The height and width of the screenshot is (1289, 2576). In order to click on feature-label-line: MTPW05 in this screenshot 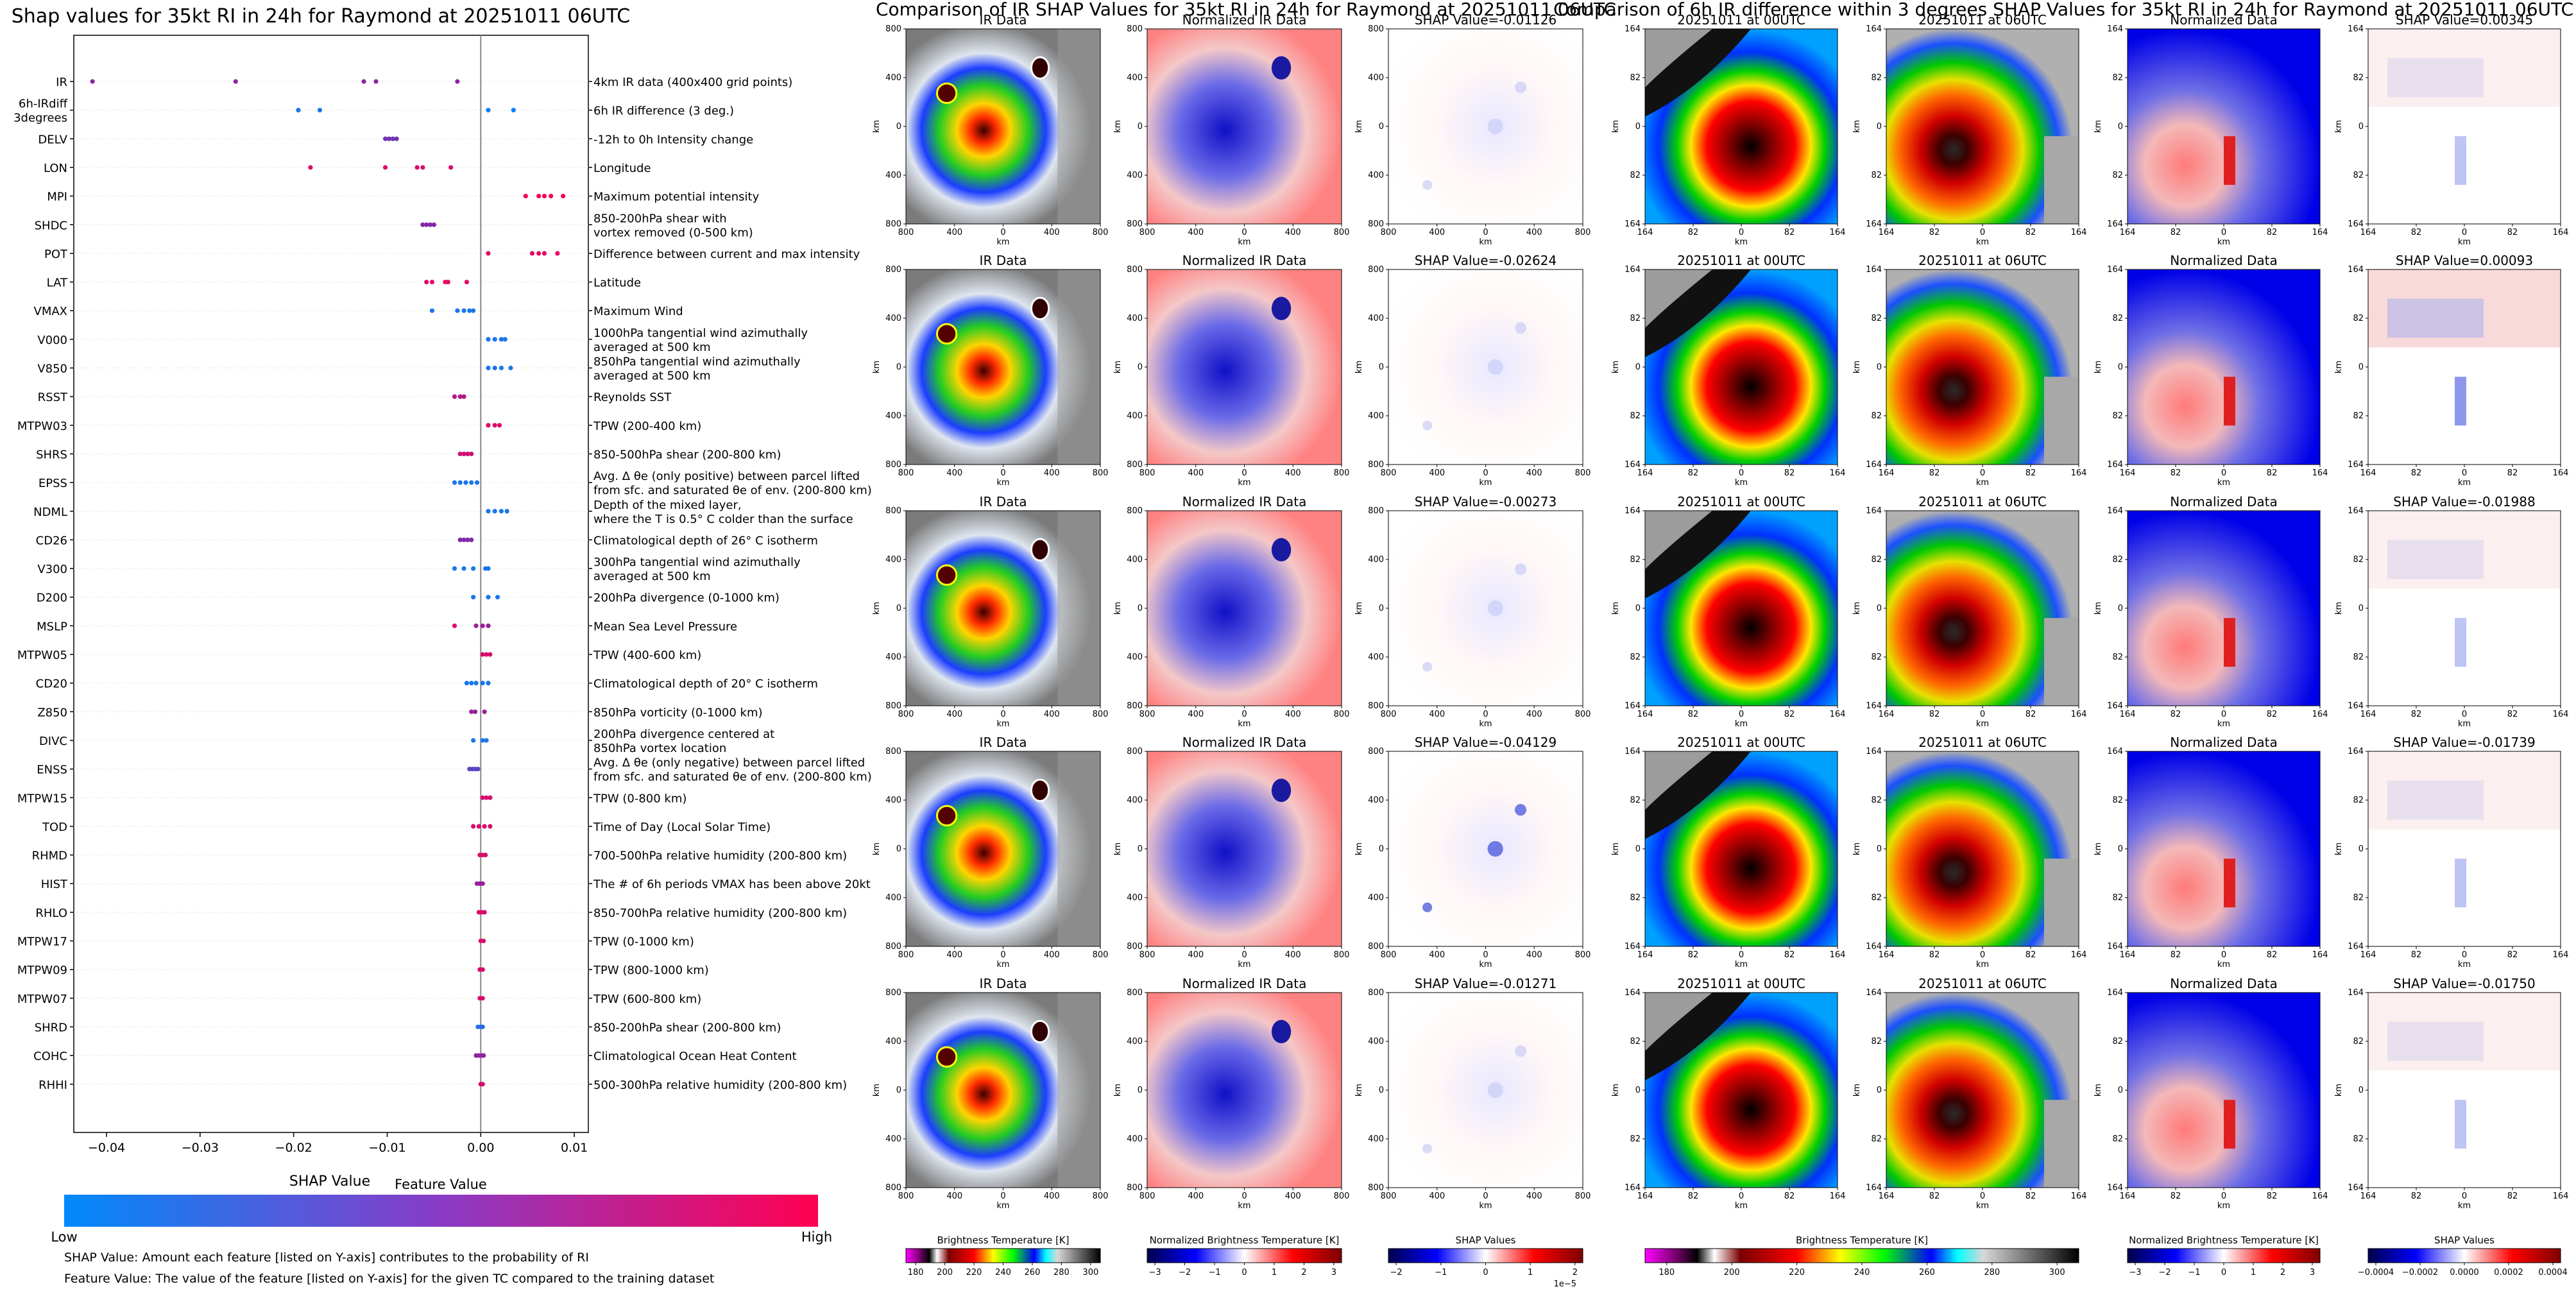, I will do `click(42, 655)`.